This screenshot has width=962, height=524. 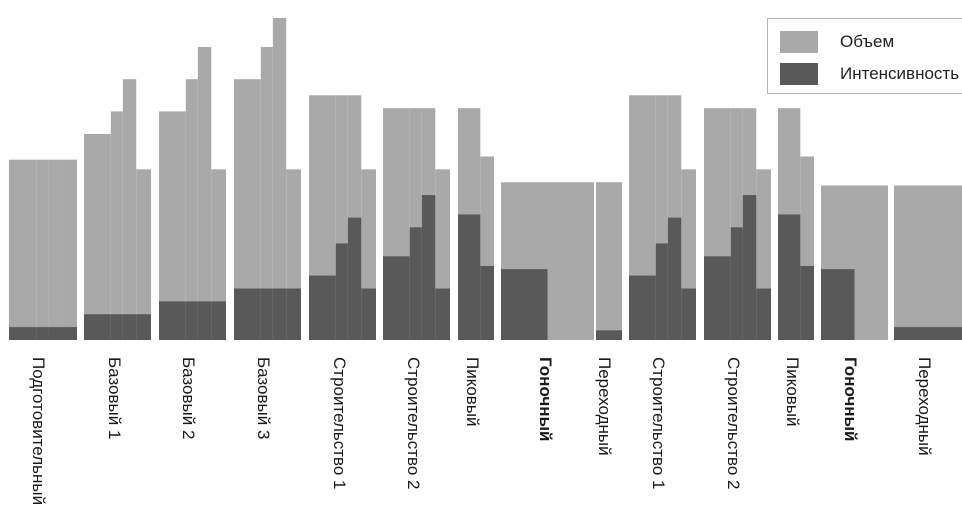 What do you see at coordinates (799, 74) in the screenshot?
I see `legend-swatch-intensity` at bounding box center [799, 74].